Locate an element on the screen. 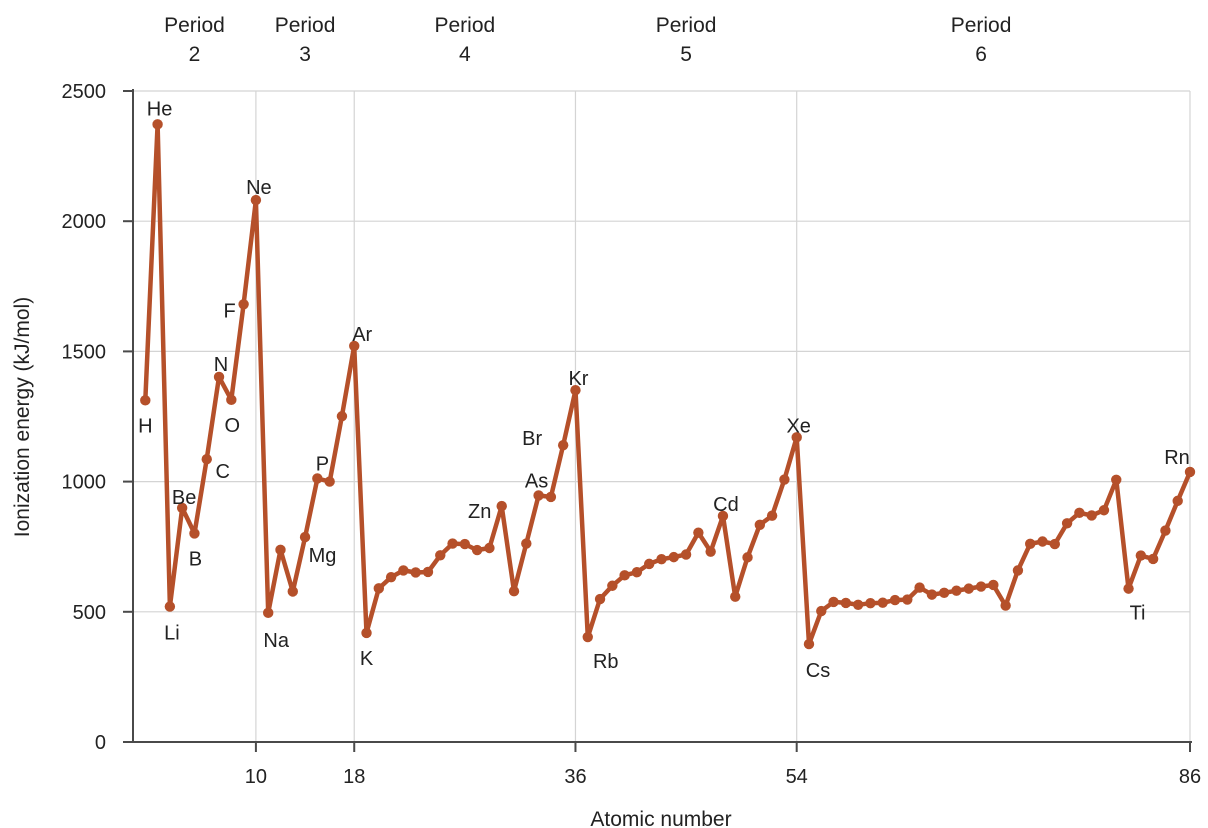  element-label: C is located at coordinates (223, 472).